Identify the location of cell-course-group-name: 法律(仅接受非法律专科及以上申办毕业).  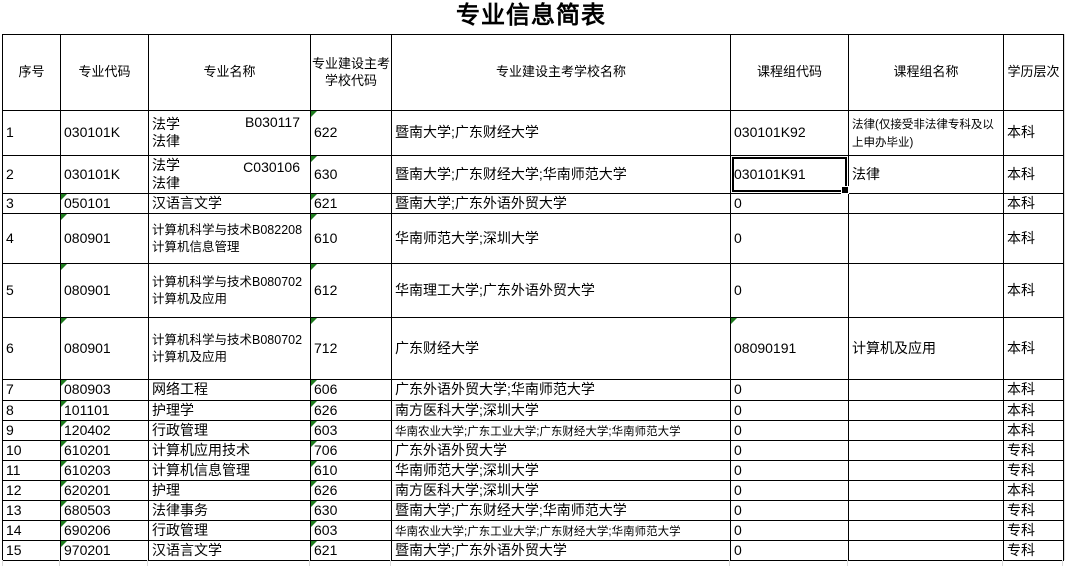
(926, 133).